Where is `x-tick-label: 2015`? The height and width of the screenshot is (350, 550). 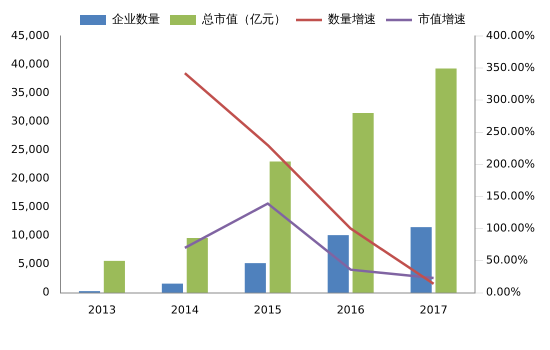
x-tick-label: 2015 is located at coordinates (268, 309).